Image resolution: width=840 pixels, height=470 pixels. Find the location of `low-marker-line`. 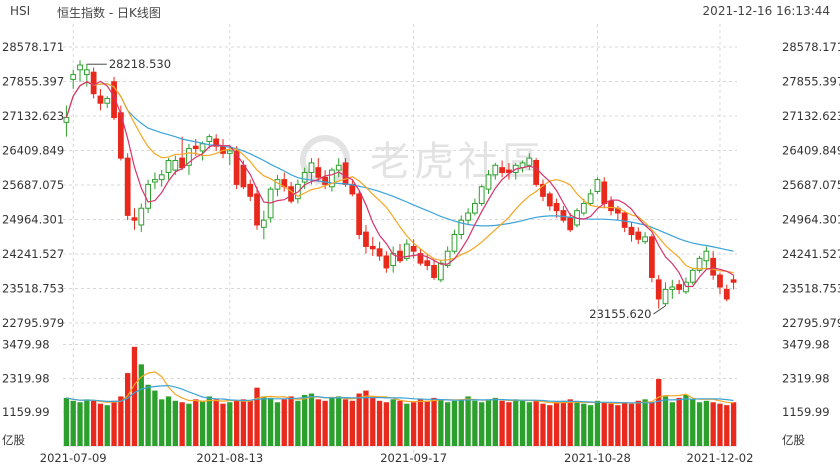

low-marker-line is located at coordinates (659, 310).